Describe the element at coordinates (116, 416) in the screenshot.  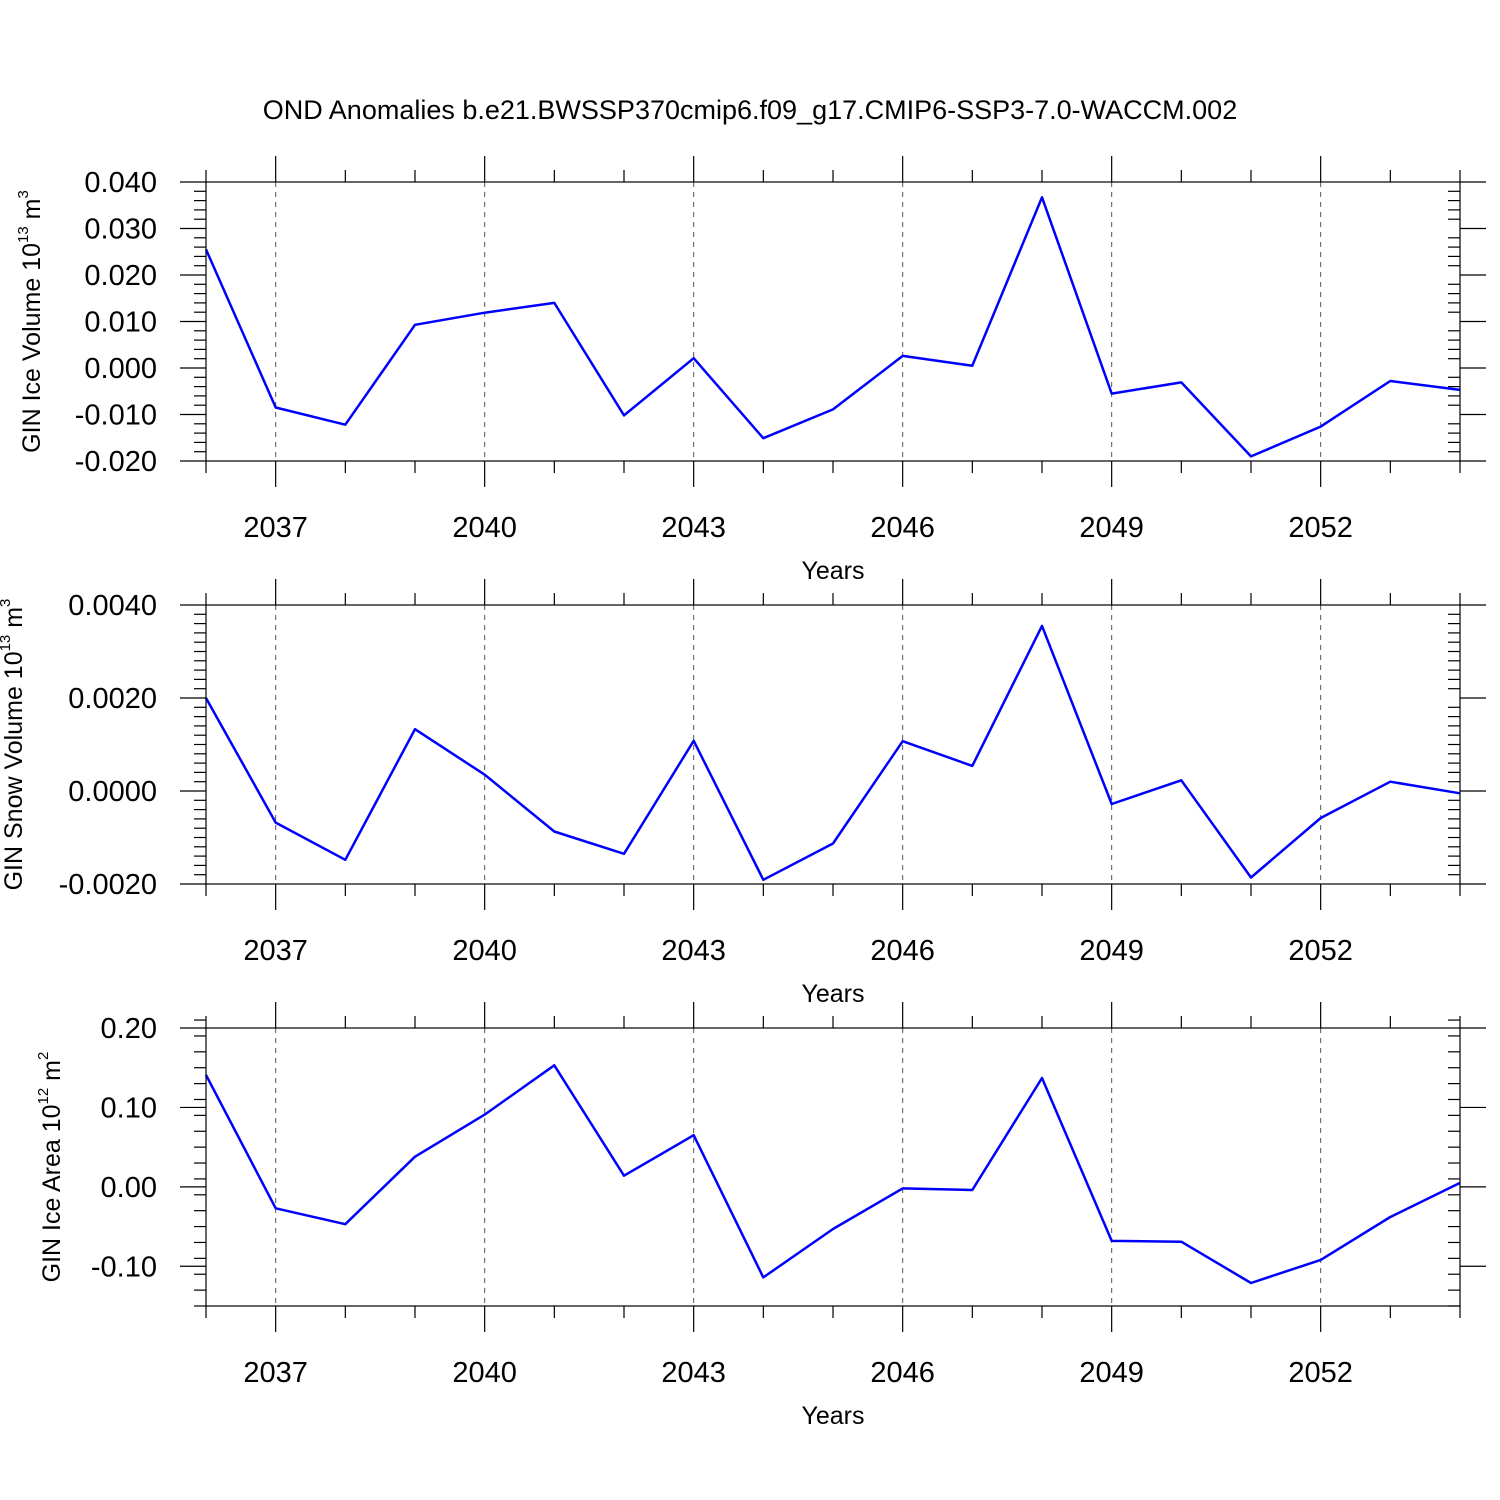
I see `y-tick-label: -0.010` at that location.